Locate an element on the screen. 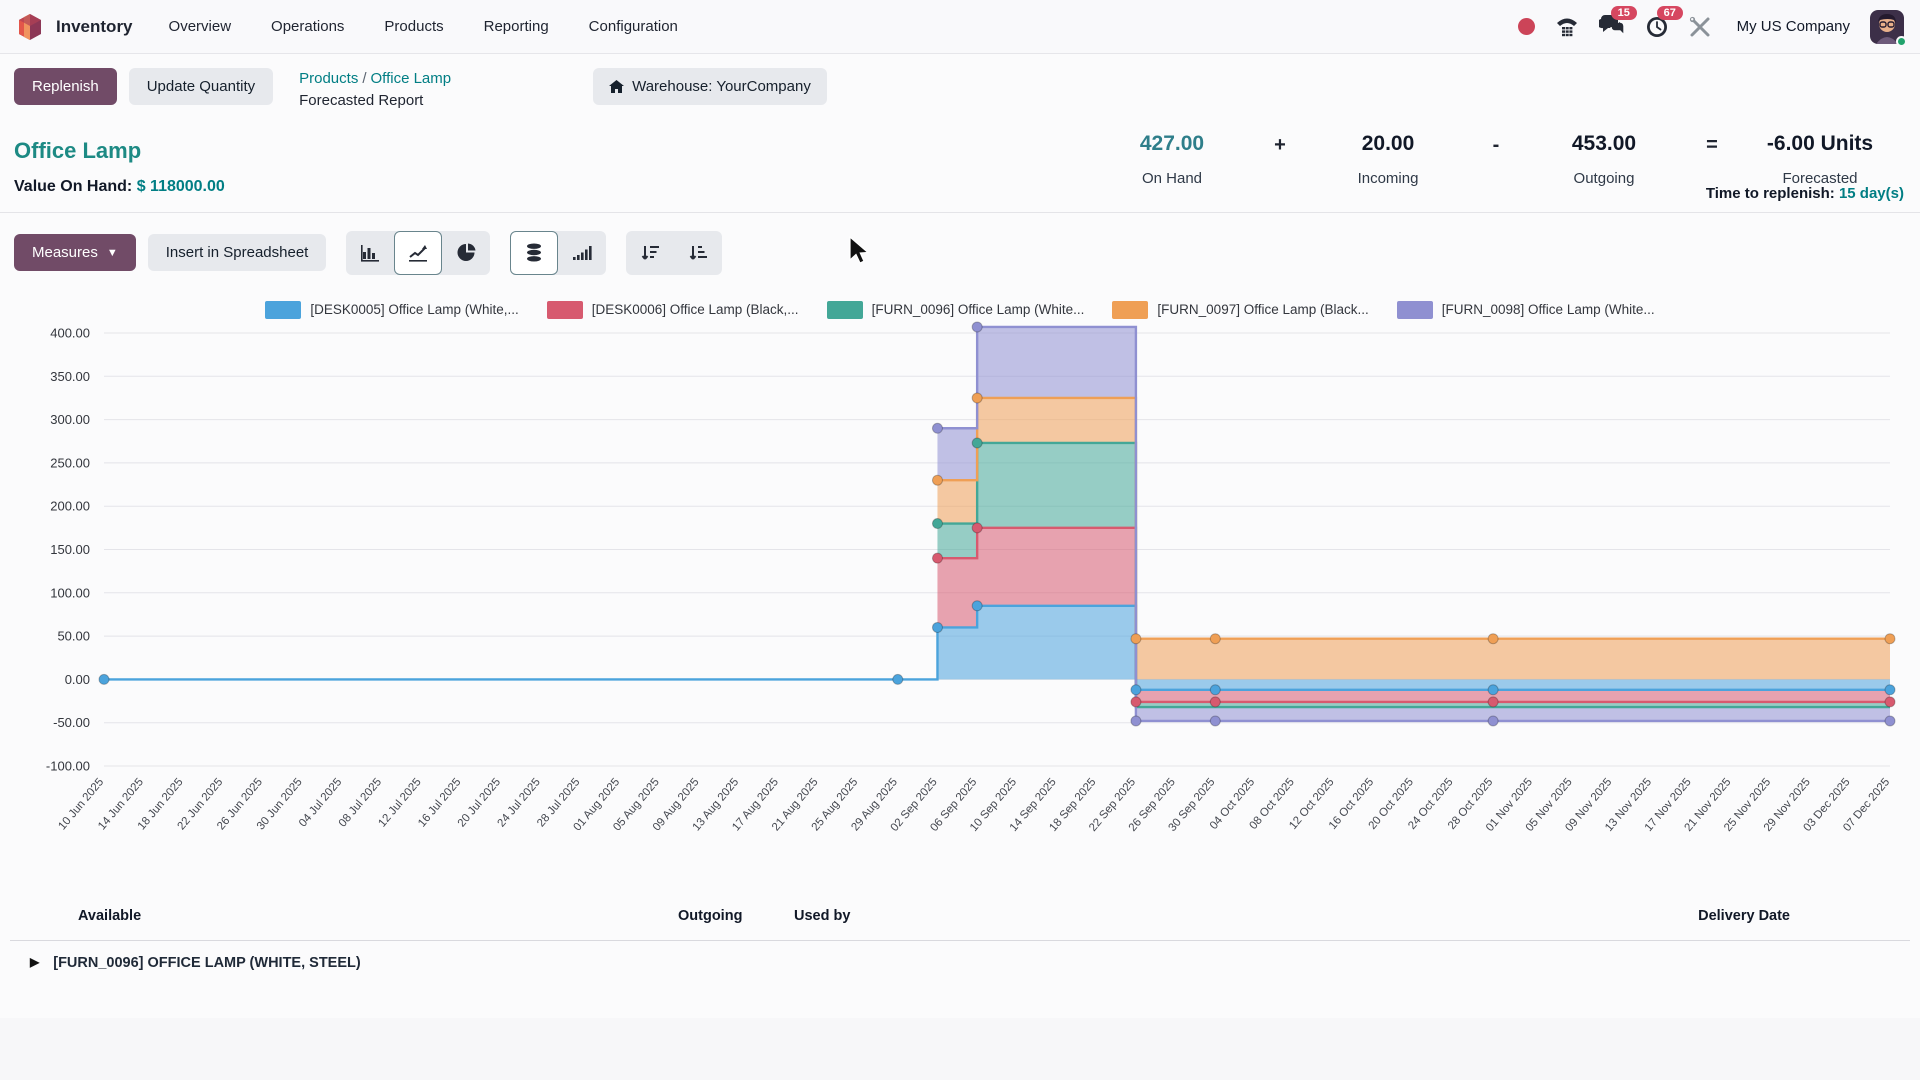 The image size is (1920, 1080). y-axis-tick: -50.00 is located at coordinates (71, 722).